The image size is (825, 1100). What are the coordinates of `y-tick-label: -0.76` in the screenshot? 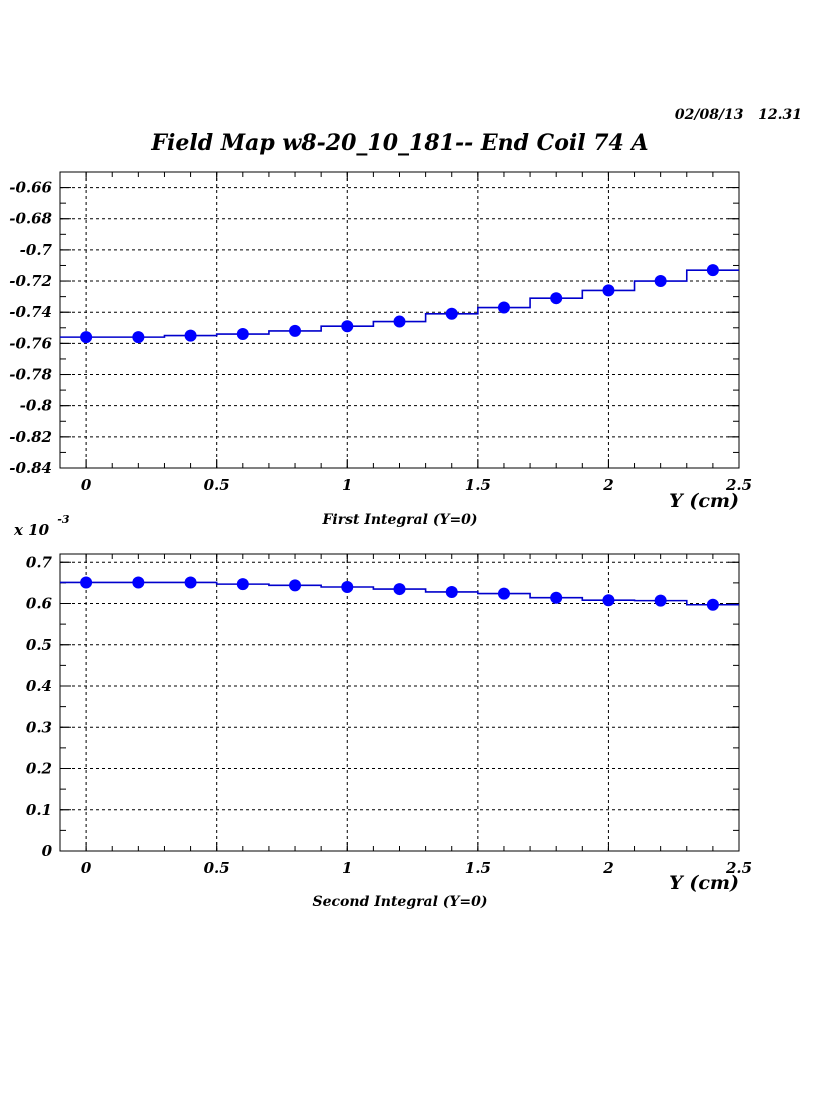 It's located at (30, 343).